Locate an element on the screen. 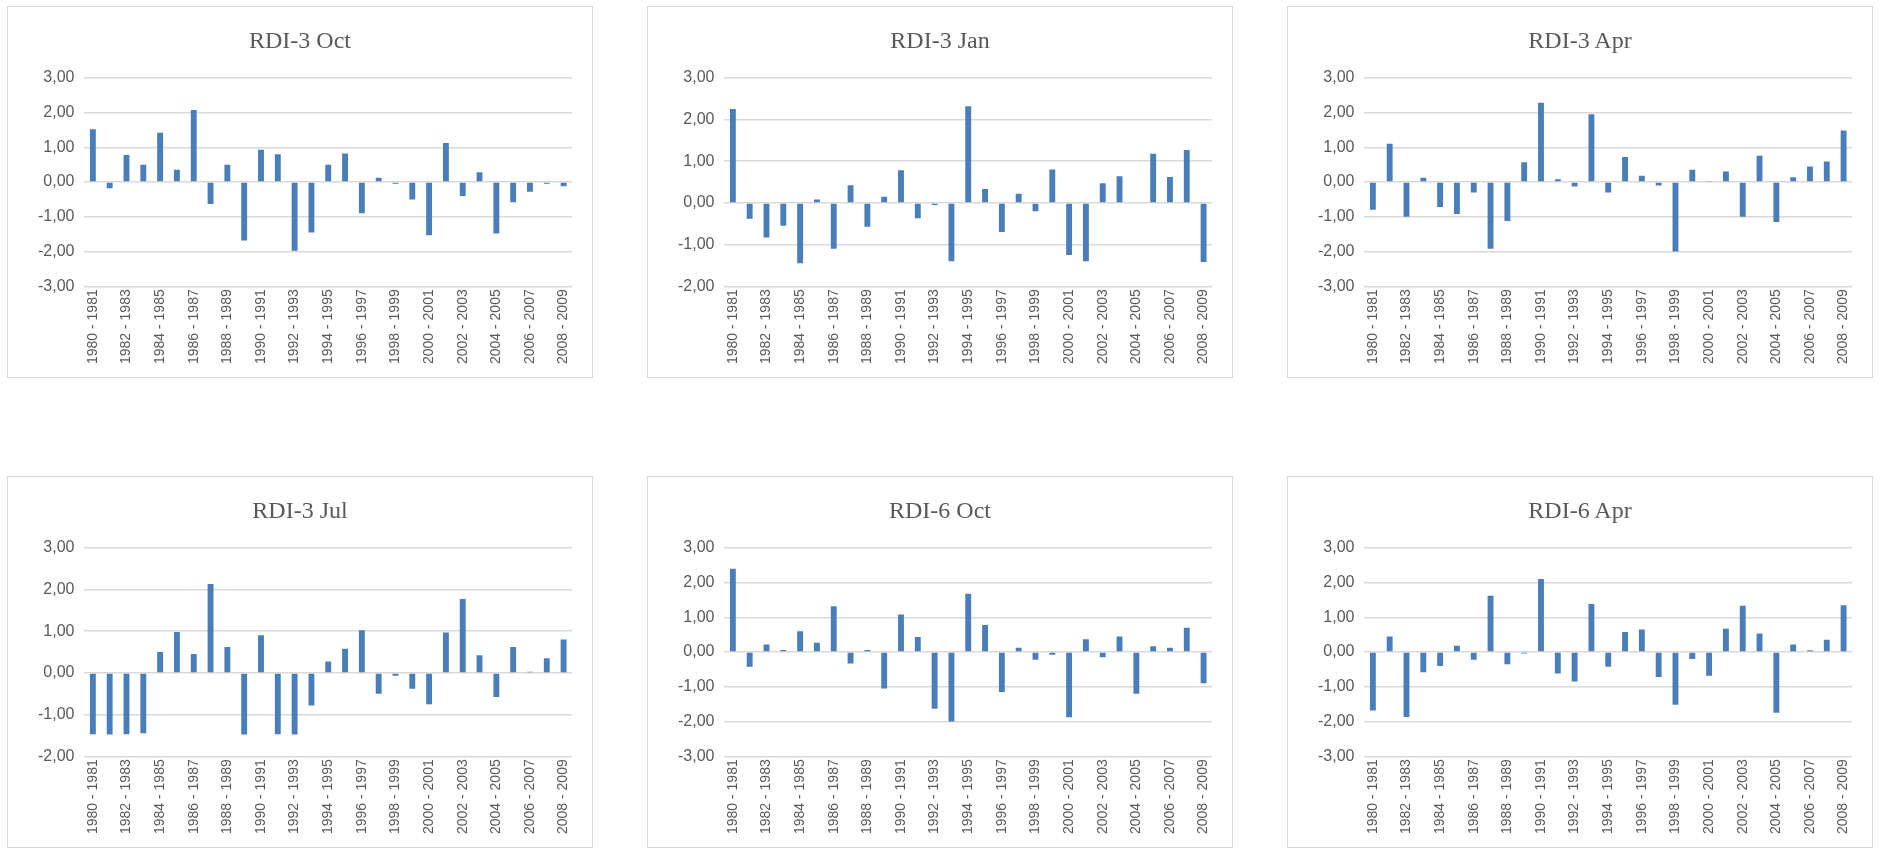 This screenshot has height=851, width=1892. x-tick-label: 2006 - 2007 is located at coordinates (1168, 326).